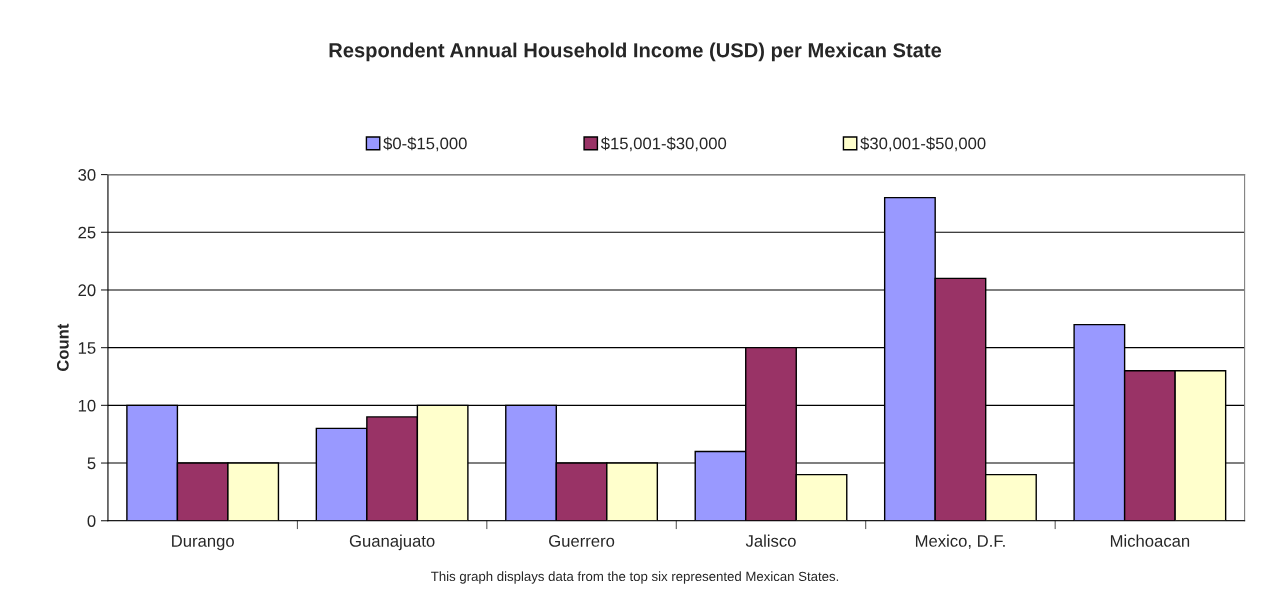  Describe the element at coordinates (635, 52) in the screenshot. I see `chart-title: Respondent Annual Household Income (USD) per Mexican State` at that location.